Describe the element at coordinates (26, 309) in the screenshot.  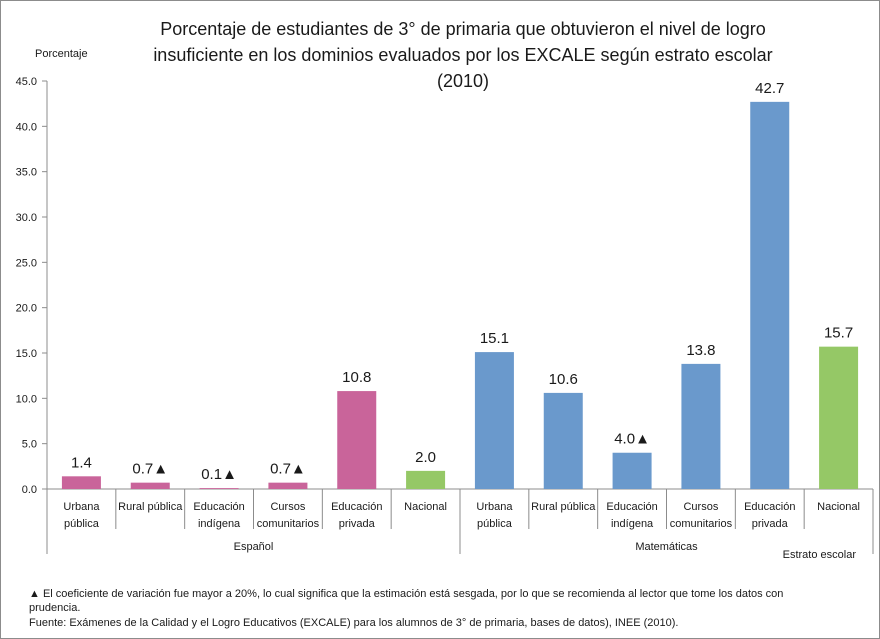
I see `y-tick-label: 20.0` at that location.